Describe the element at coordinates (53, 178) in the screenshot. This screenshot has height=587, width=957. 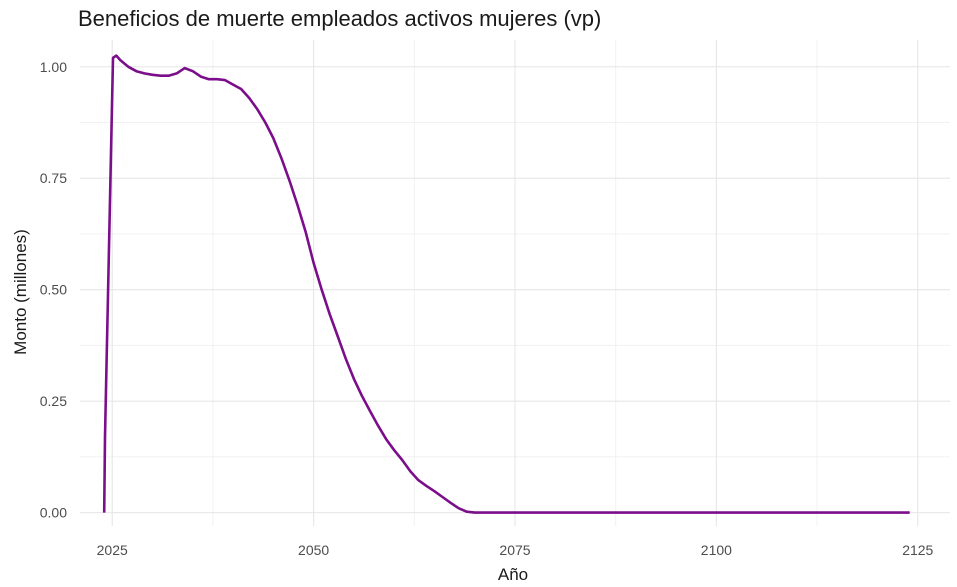
I see `y-tick-label: 0.75` at that location.